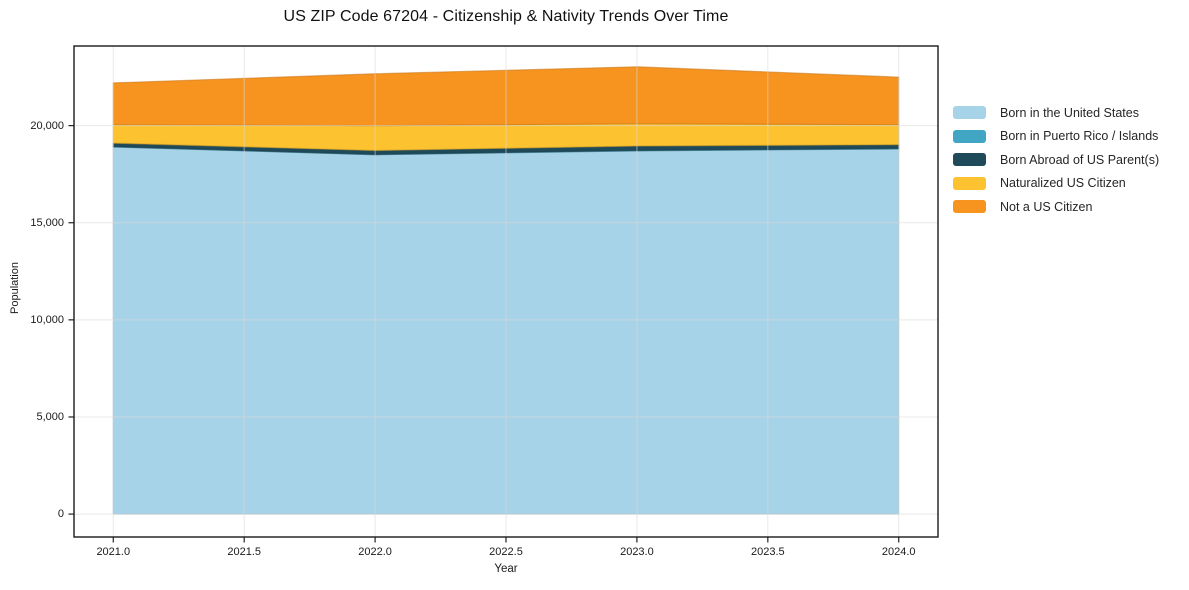  I want to click on legend-label: Born Abroad of US Parent(s), so click(1080, 159).